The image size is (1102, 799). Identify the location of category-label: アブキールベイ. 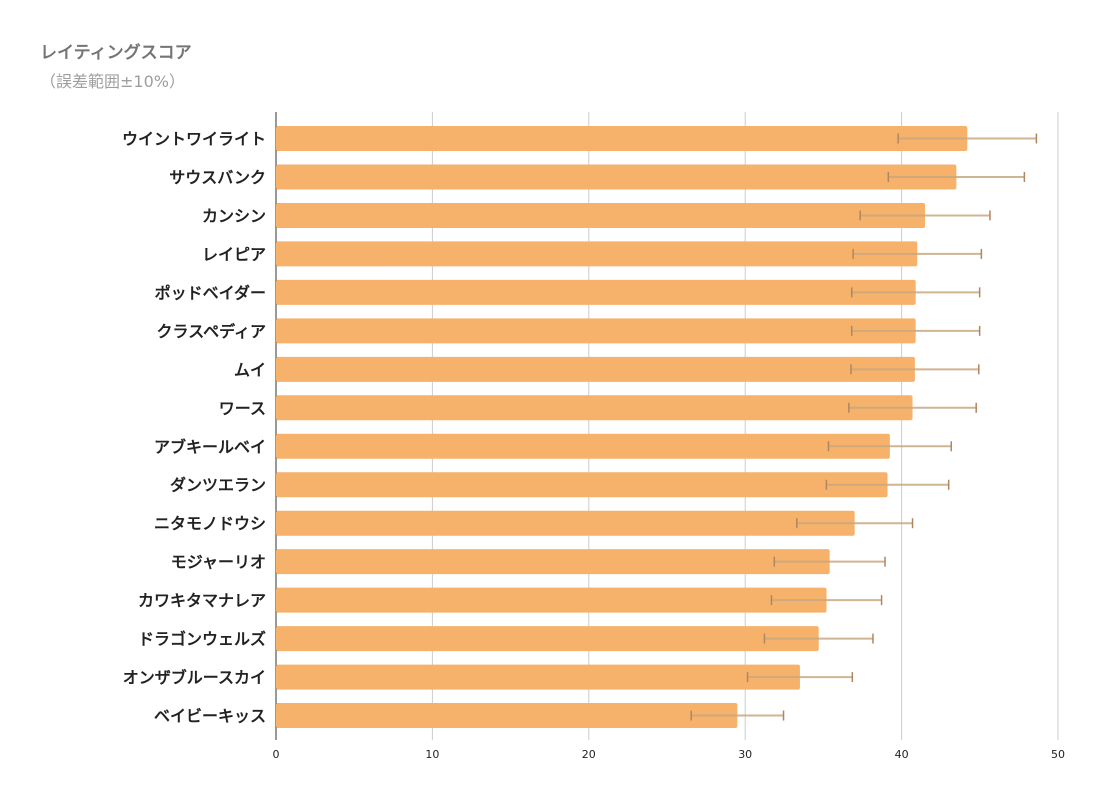
(210, 446).